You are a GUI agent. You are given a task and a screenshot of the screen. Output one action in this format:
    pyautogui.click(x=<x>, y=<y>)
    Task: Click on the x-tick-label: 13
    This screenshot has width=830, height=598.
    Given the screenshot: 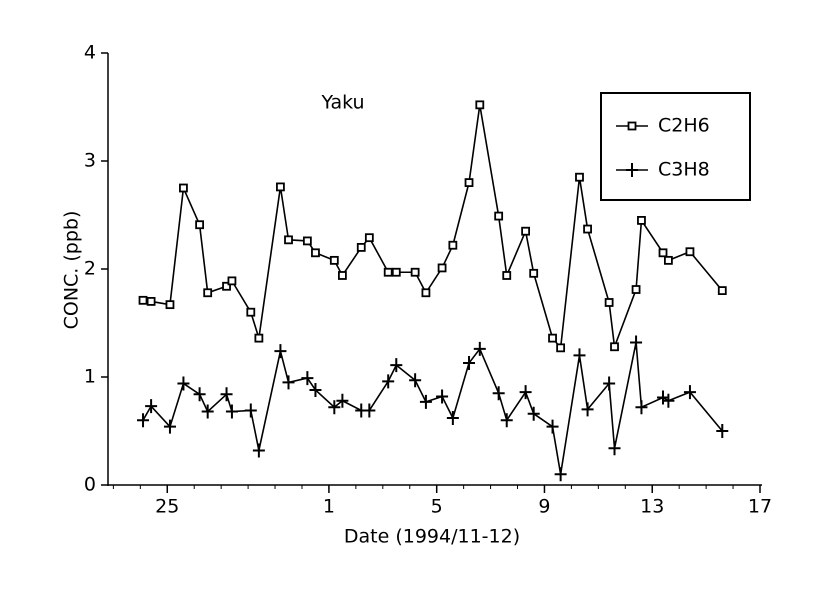 What is the action you would take?
    pyautogui.click(x=652, y=507)
    